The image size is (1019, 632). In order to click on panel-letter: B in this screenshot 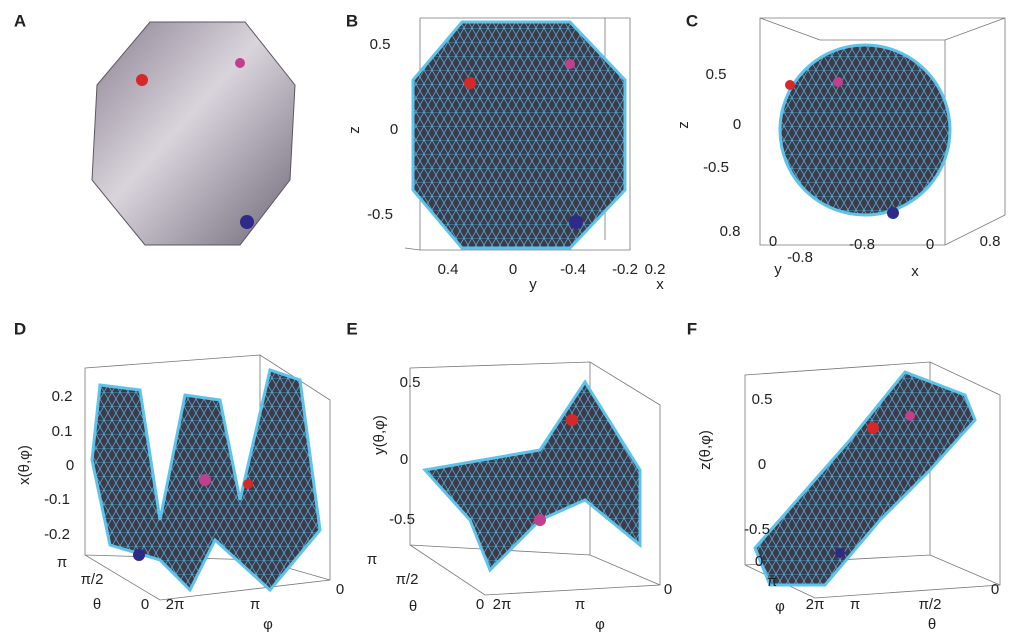, I will do `click(352, 20)`.